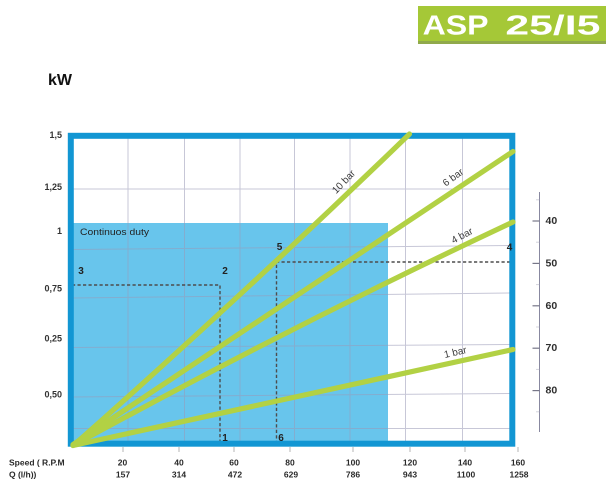 This screenshot has width=612, height=500. What do you see at coordinates (280, 247) in the screenshot?
I see `svg-text: 5` at bounding box center [280, 247].